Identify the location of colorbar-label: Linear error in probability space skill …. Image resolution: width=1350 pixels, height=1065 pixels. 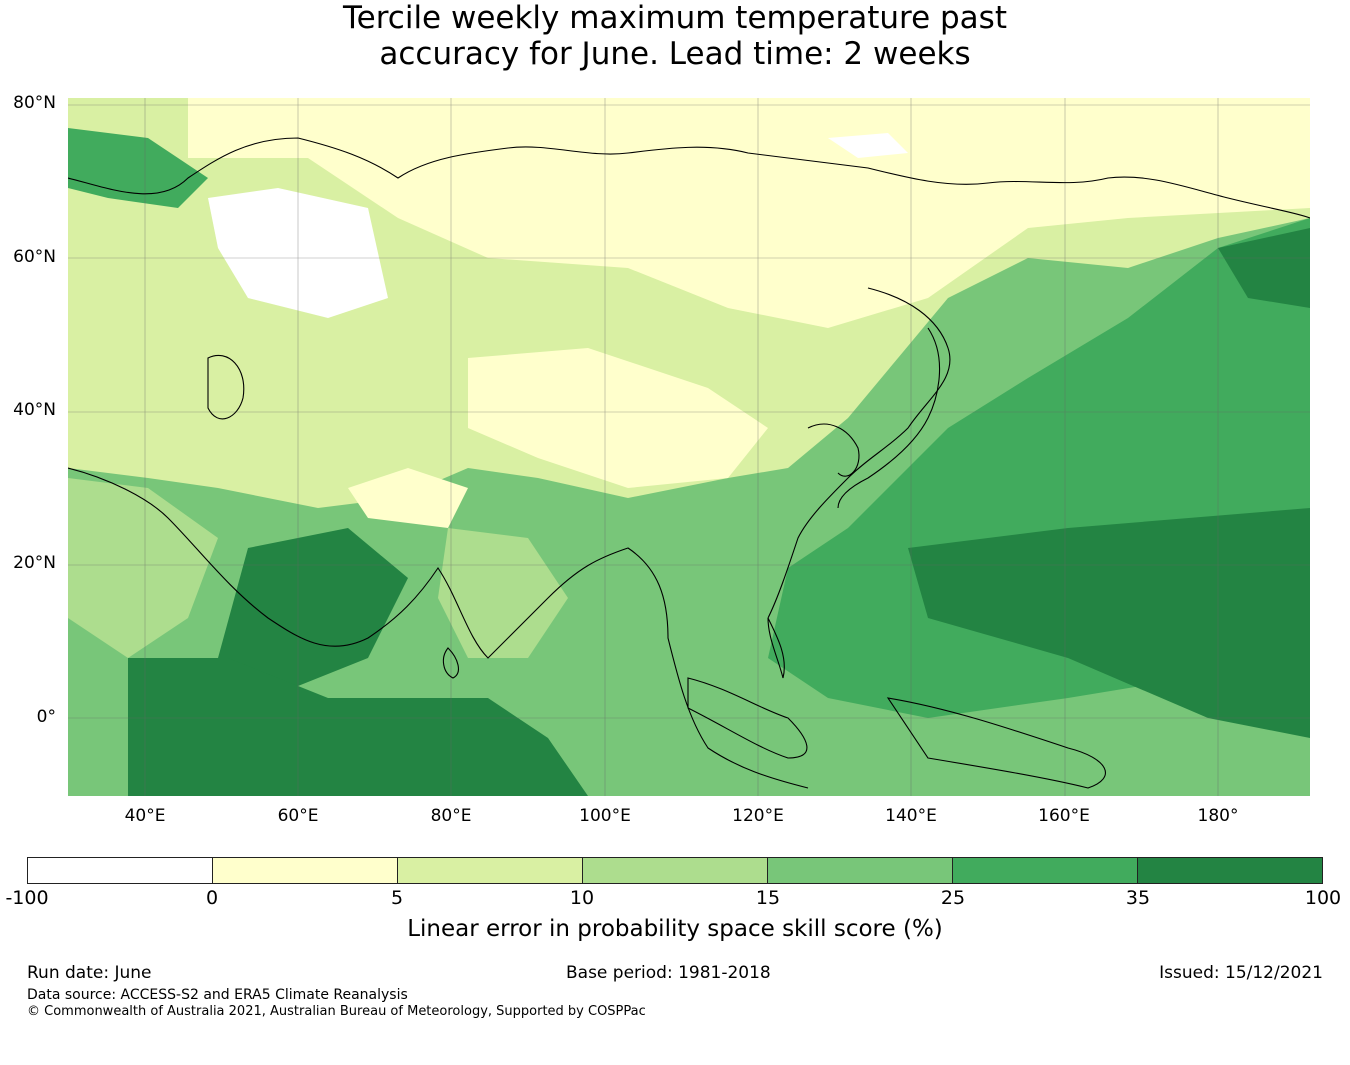
(675, 929).